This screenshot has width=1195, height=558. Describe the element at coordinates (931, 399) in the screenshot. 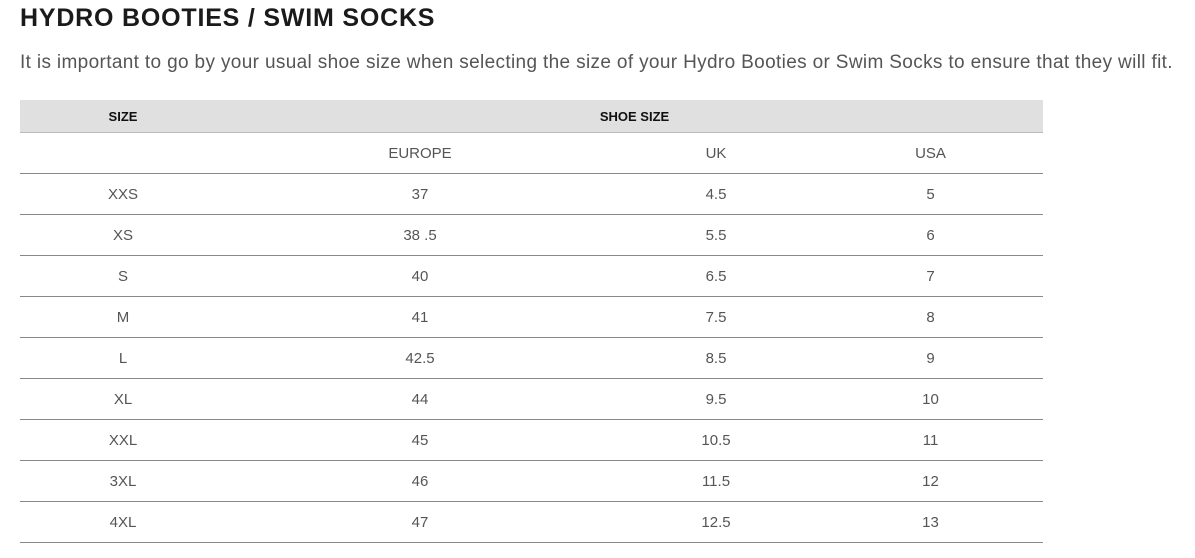

I see `table-cell: 10` at that location.